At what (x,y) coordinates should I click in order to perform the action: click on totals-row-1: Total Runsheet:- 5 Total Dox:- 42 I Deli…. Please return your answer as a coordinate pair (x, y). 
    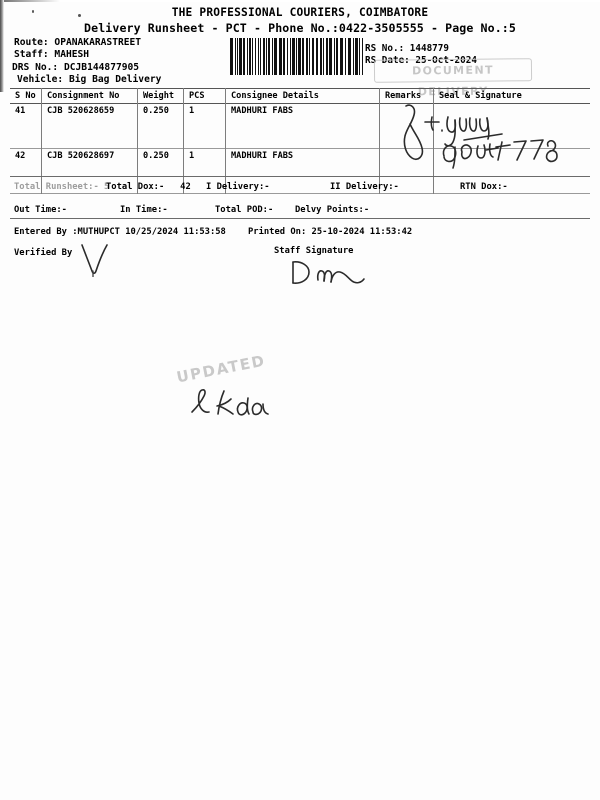
    Looking at the image, I should click on (300, 217).